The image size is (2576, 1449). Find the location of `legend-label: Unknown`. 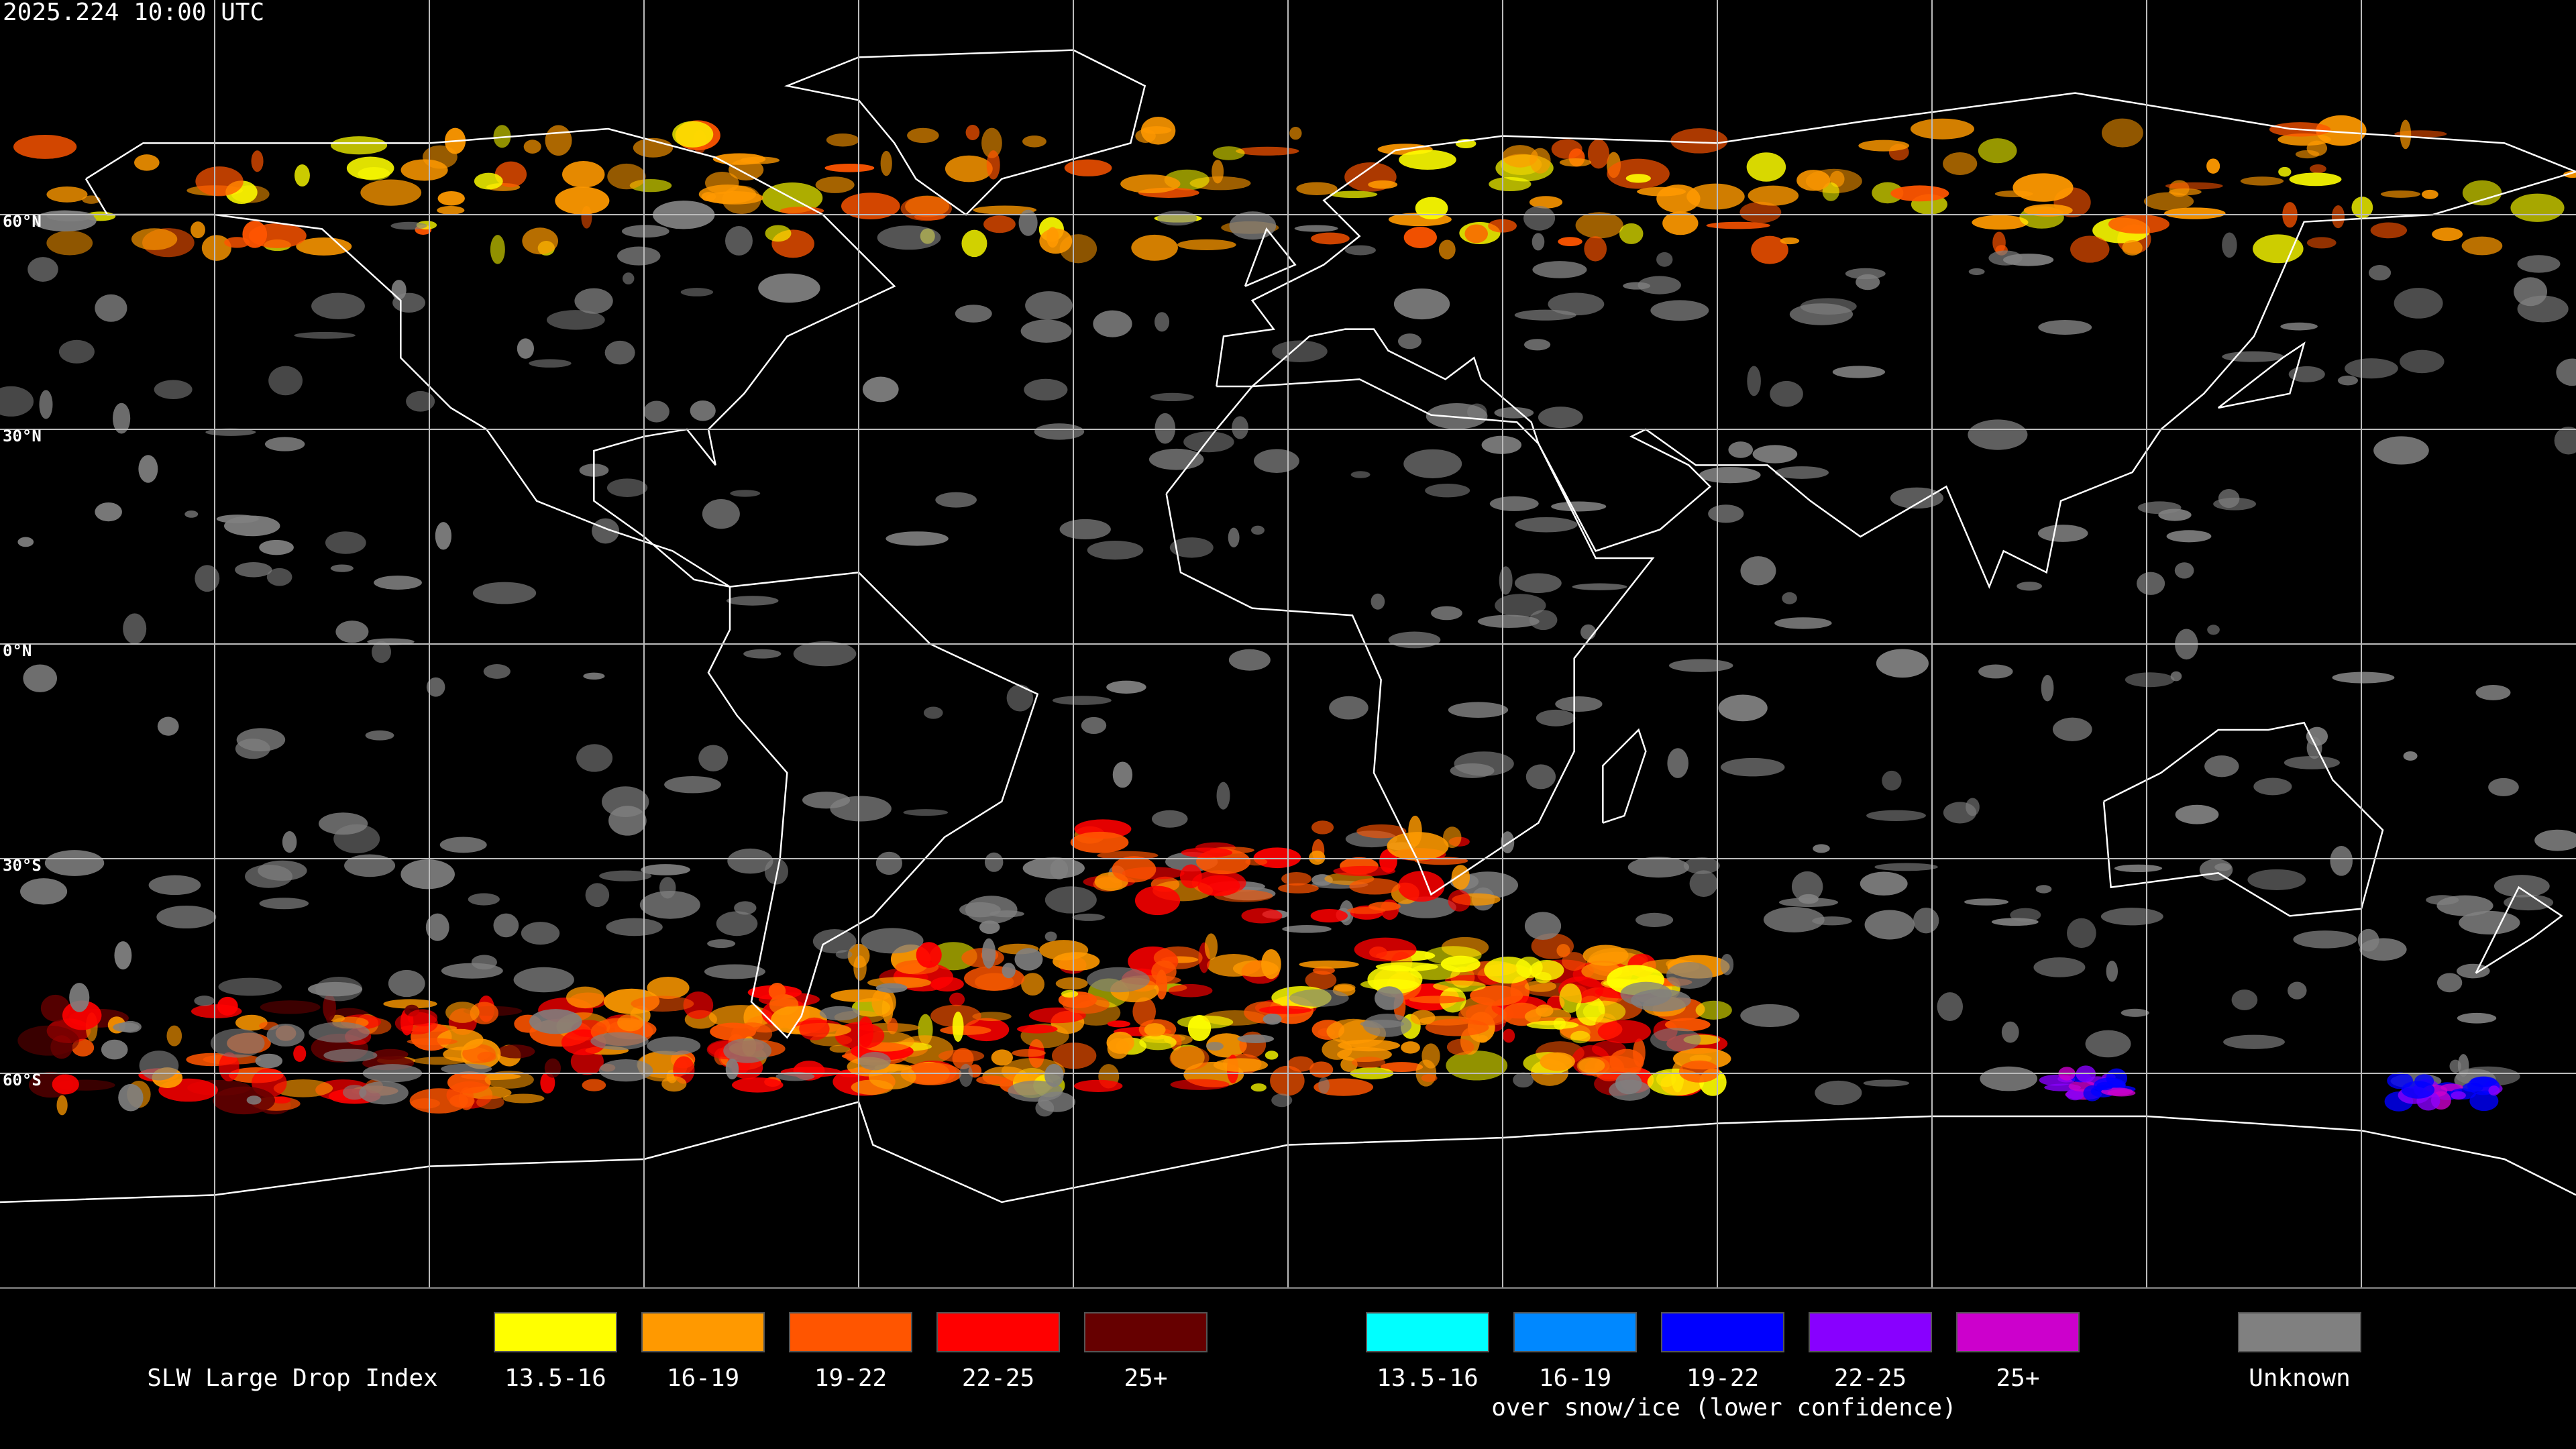

legend-label: Unknown is located at coordinates (2300, 1378).